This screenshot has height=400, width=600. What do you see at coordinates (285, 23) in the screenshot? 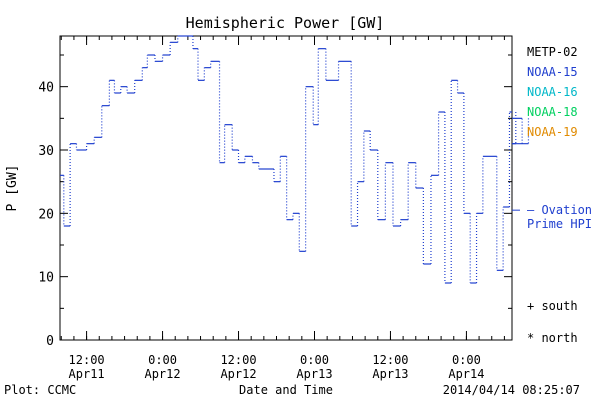
I see `chart-title: Hemispheric Power [GW]` at bounding box center [285, 23].